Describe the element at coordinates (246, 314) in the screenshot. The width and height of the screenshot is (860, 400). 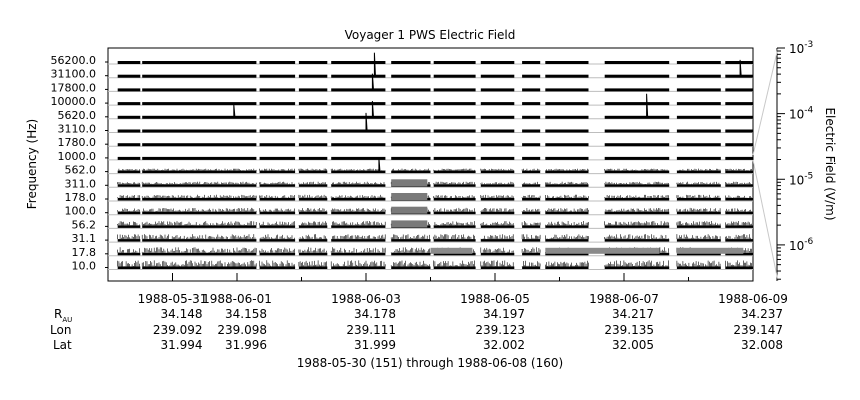
I see `r-au-value: 34.158` at that location.